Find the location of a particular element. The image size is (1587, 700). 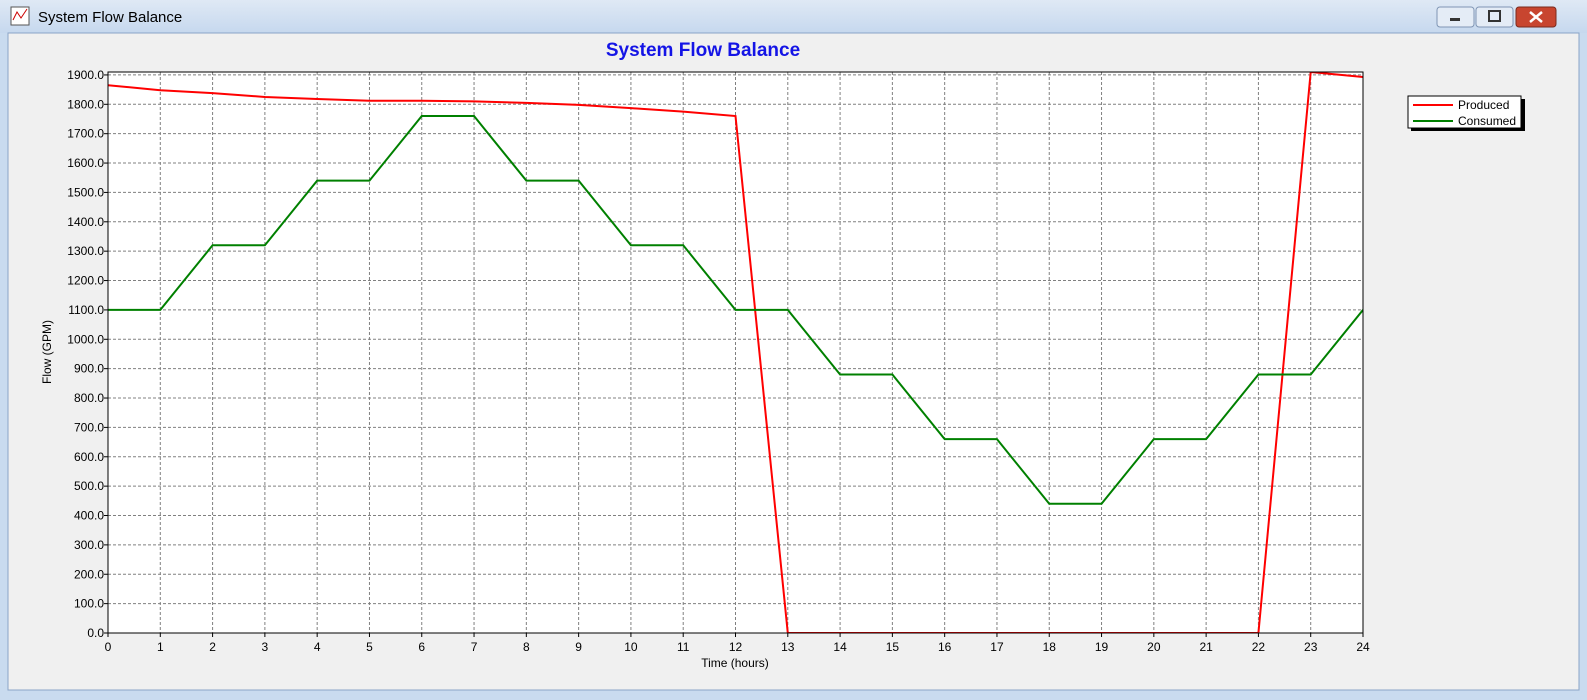

legend-label: Produced is located at coordinates (1483, 105).